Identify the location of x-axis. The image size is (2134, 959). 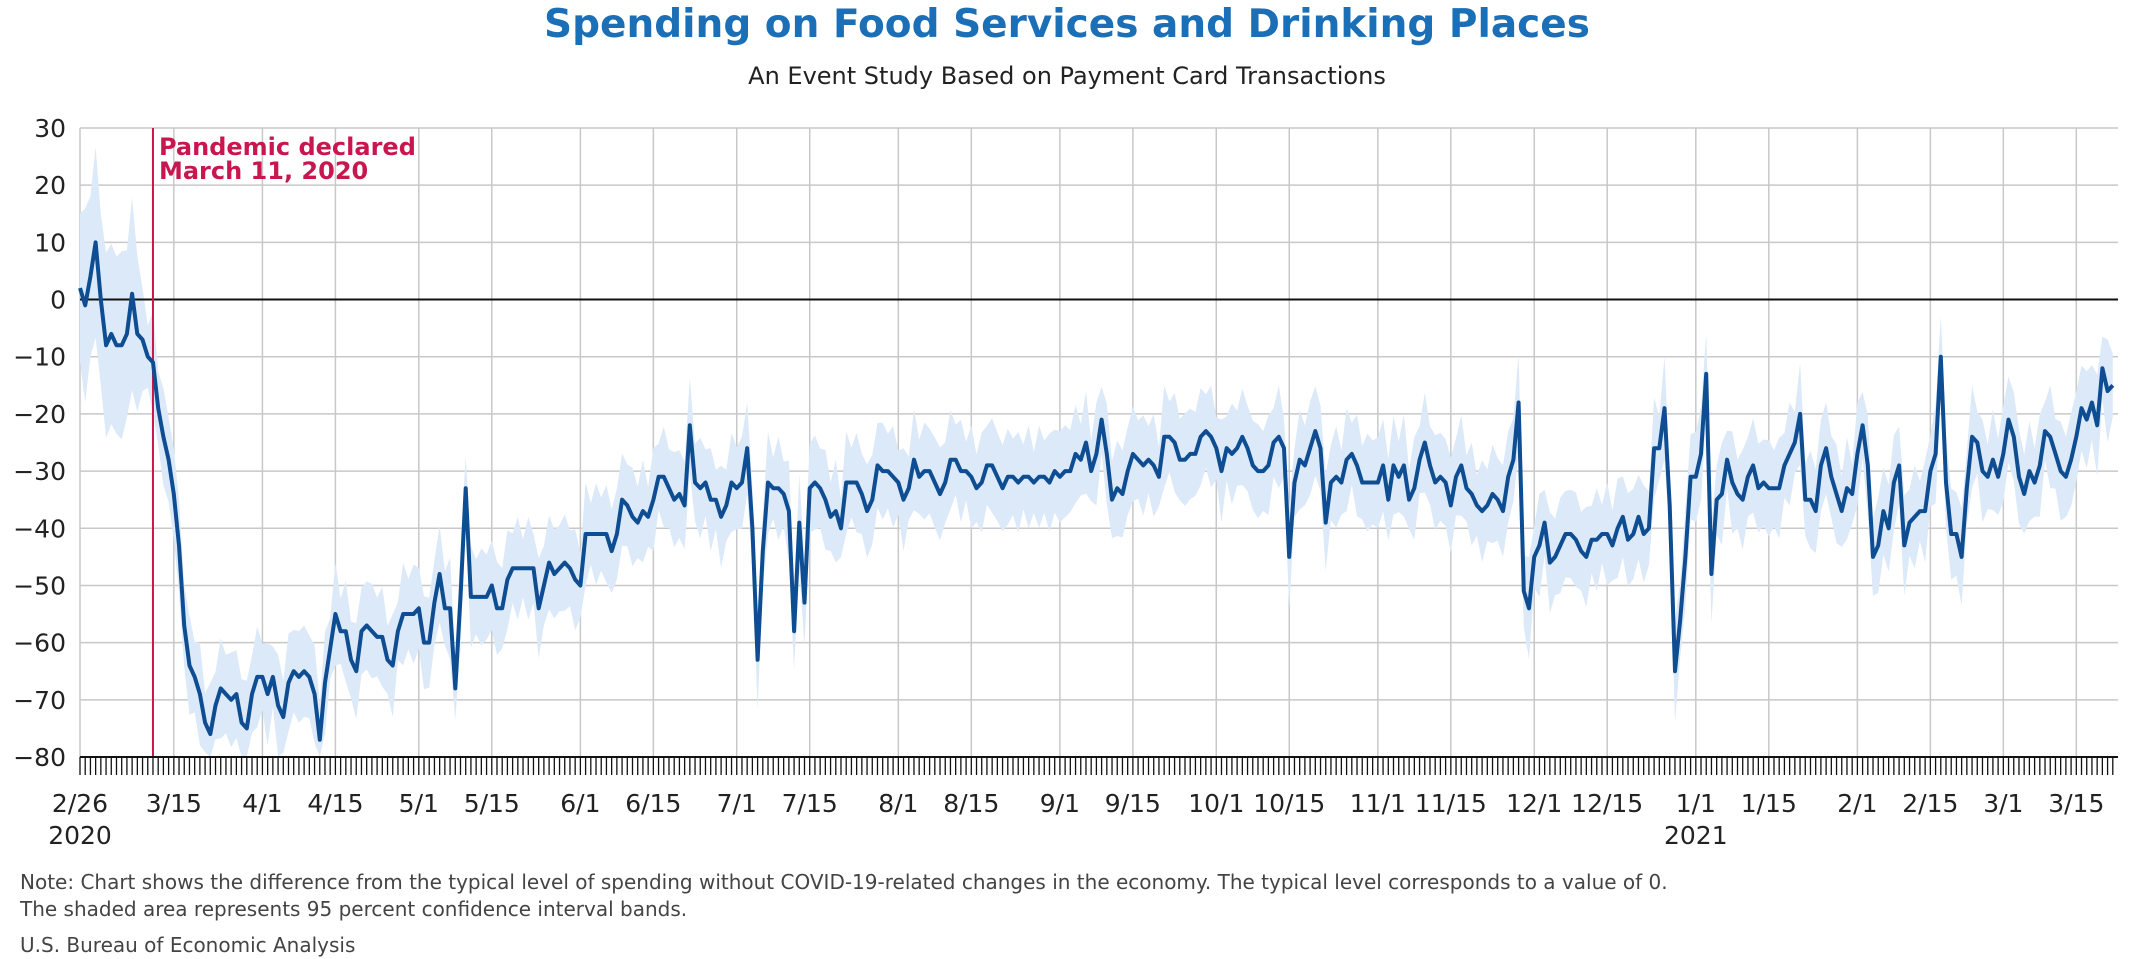
(1098, 765).